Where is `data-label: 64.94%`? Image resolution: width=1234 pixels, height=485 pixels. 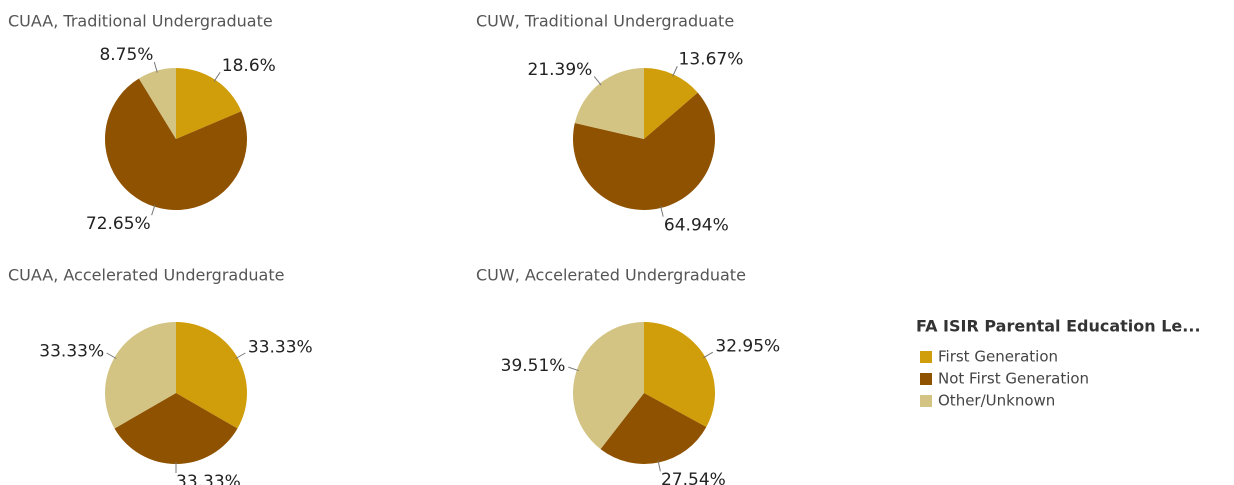 data-label: 64.94% is located at coordinates (696, 226).